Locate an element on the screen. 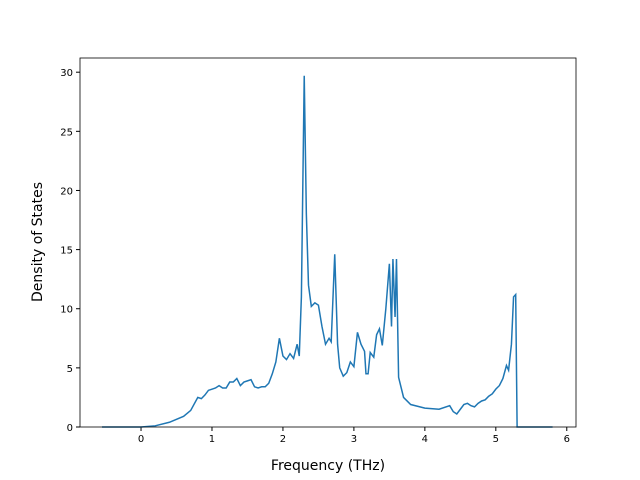  y-axis-label: Density of States is located at coordinates (38, 242).